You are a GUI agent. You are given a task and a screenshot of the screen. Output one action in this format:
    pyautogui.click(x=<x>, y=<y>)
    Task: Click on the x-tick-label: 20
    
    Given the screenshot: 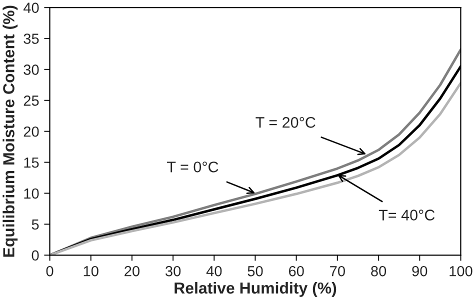 What is the action you would take?
    pyautogui.click(x=132, y=271)
    